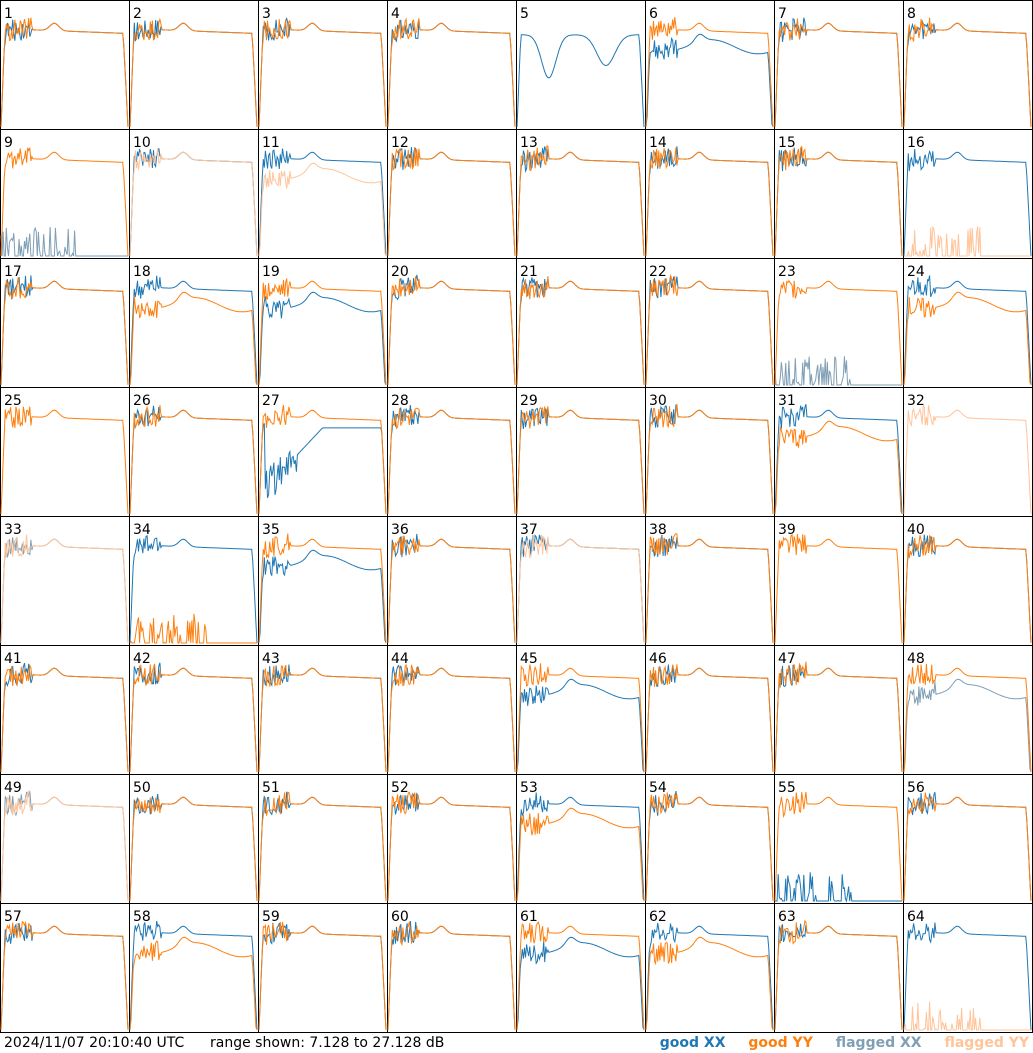 This screenshot has width=1033, height=1053. I want to click on panel-label: 46, so click(658, 659).